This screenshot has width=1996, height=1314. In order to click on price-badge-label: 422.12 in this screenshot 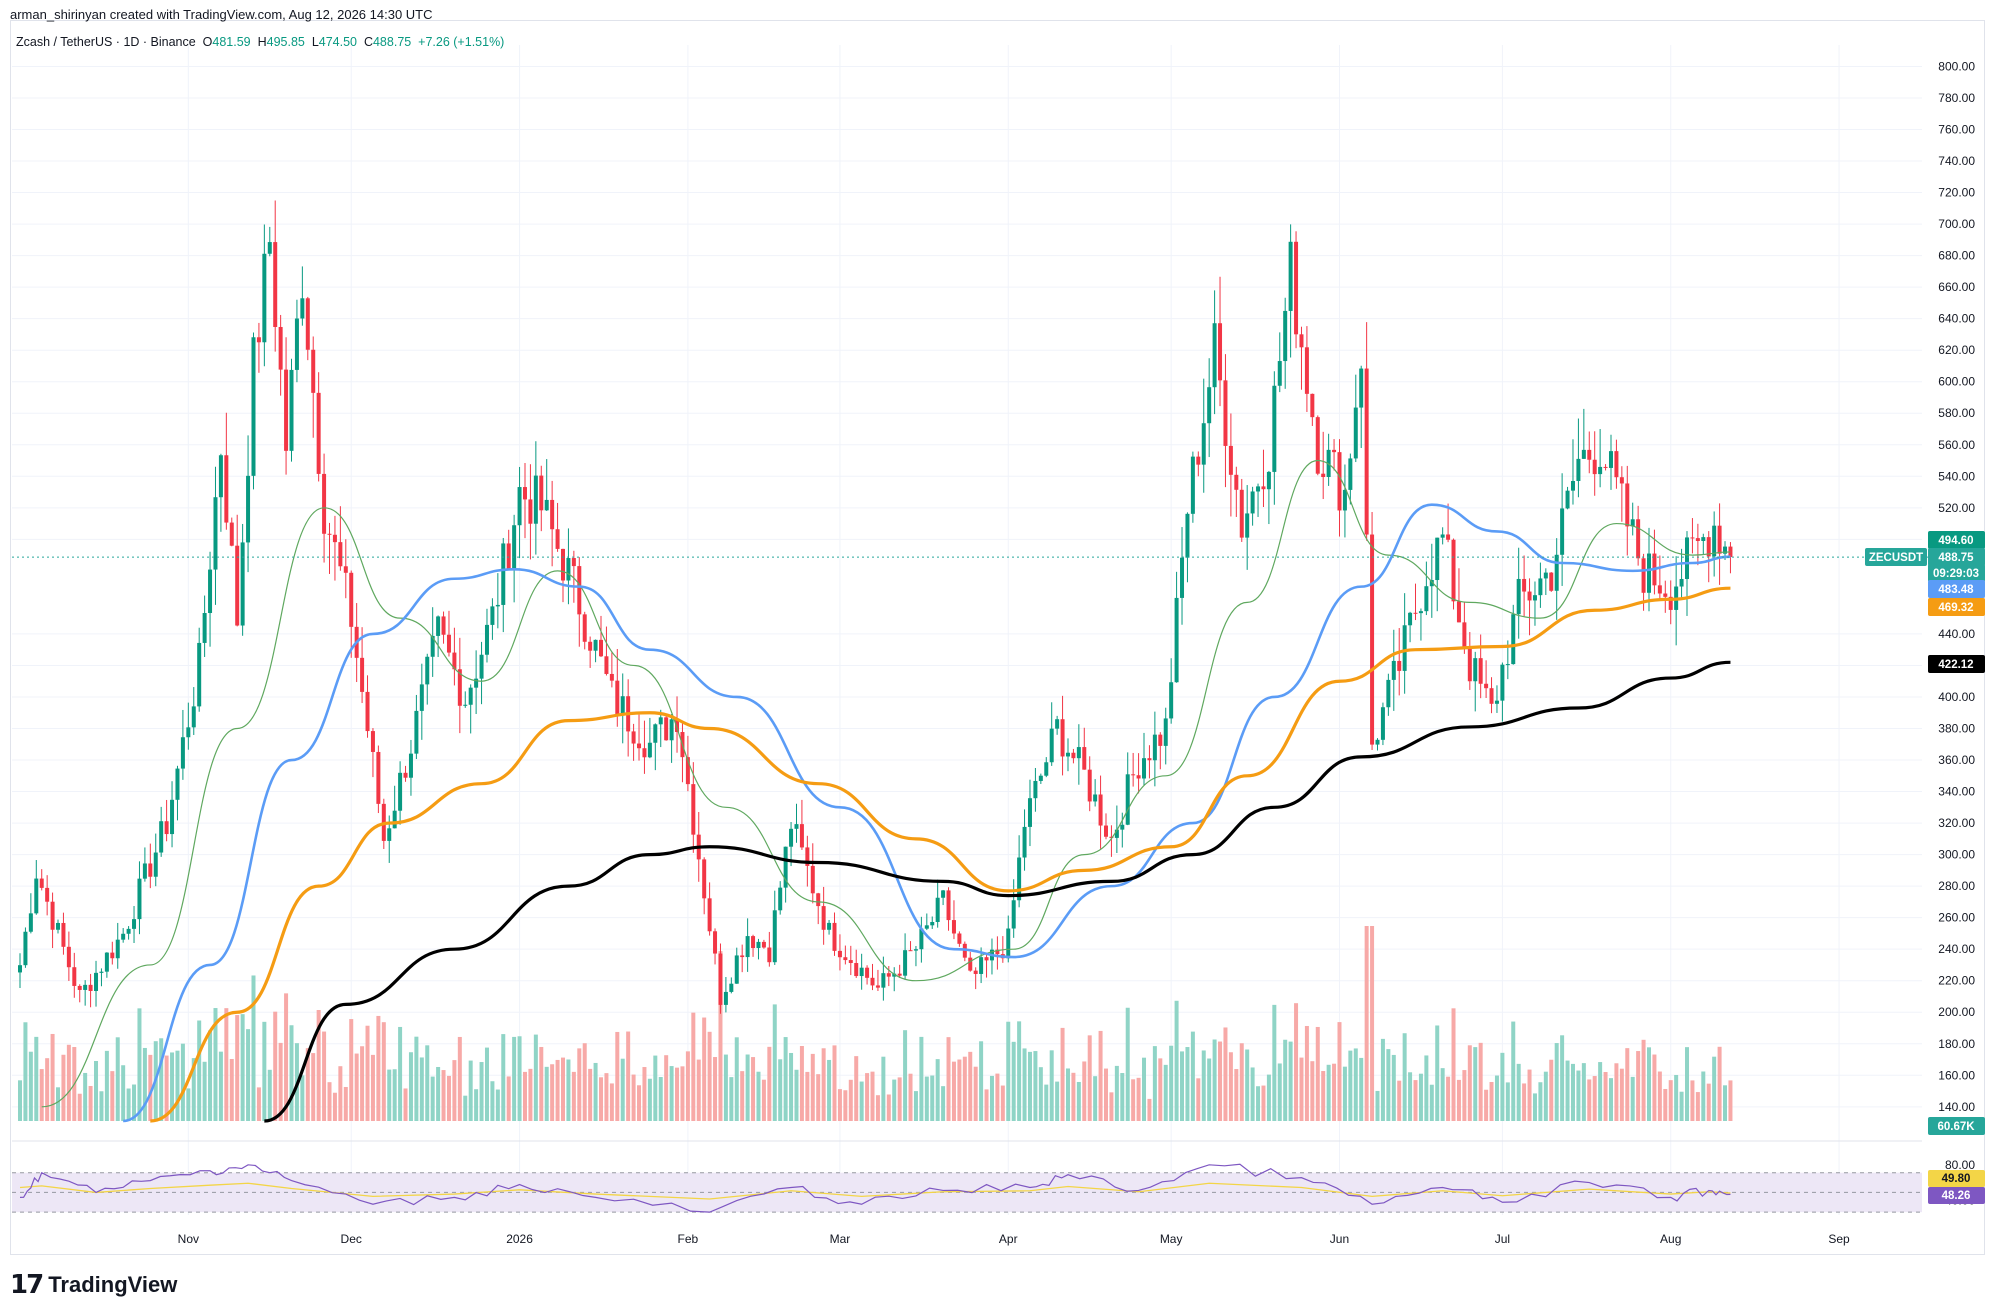, I will do `click(1955, 665)`.